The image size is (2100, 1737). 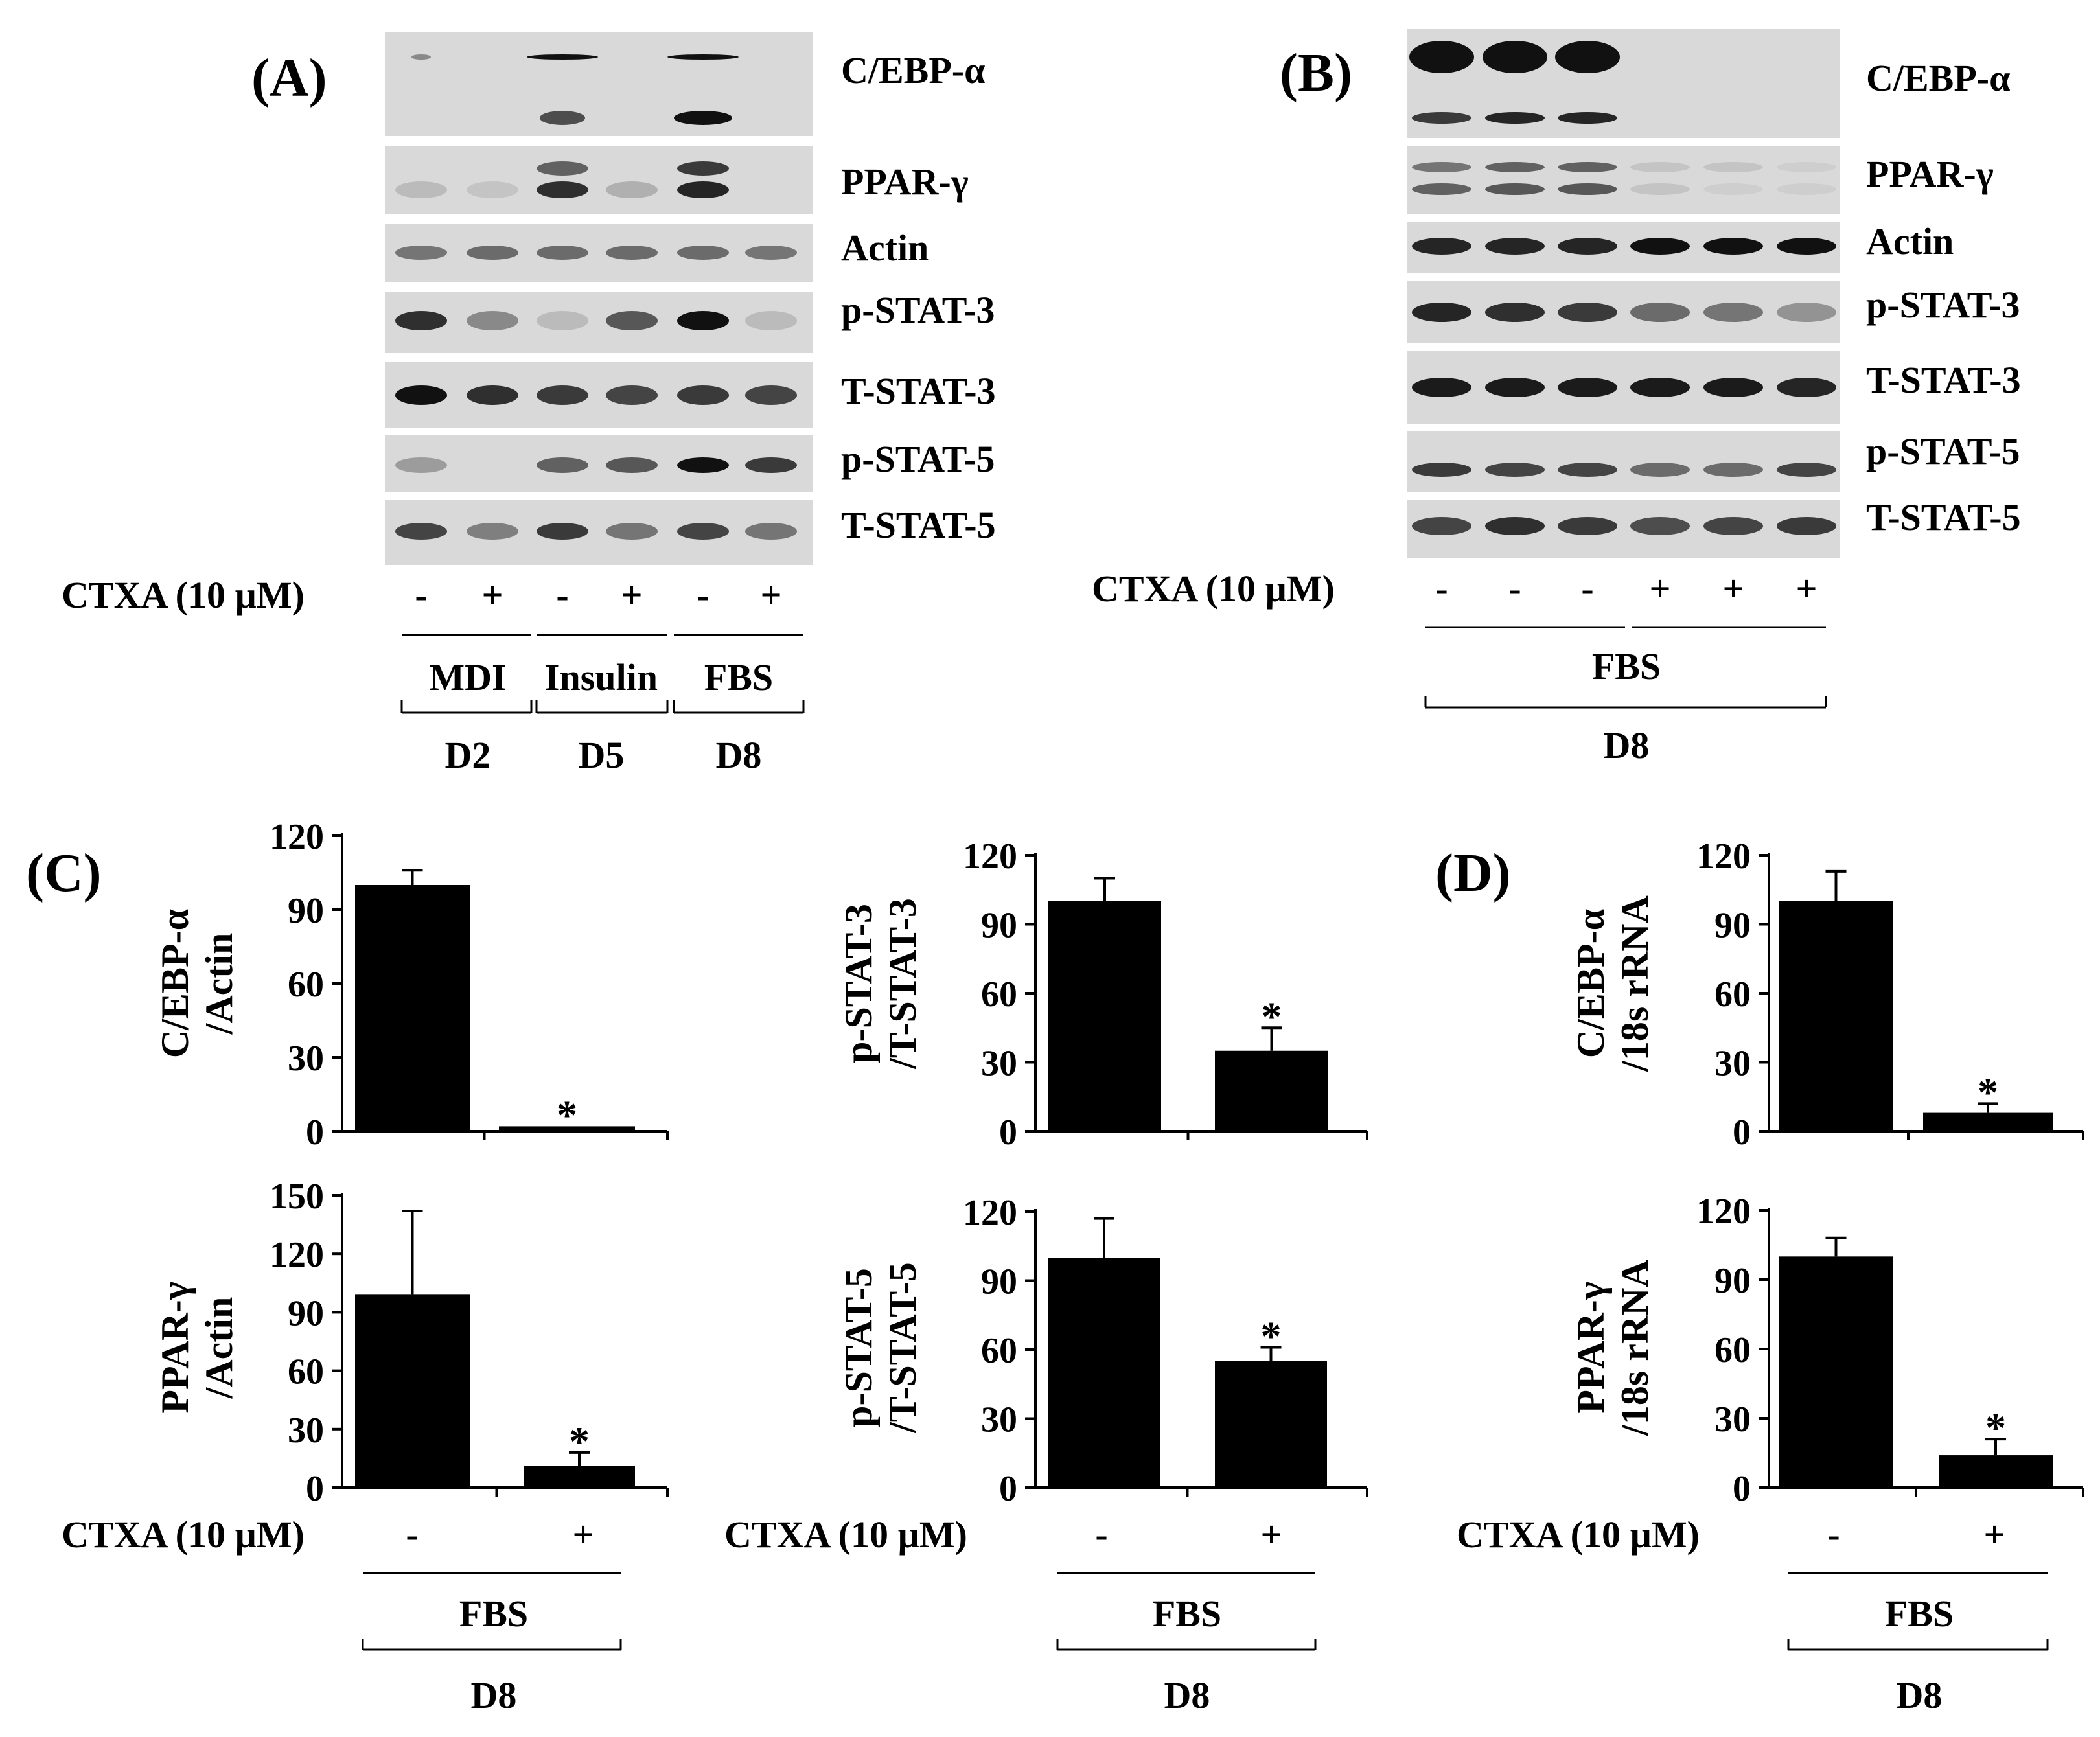 What do you see at coordinates (297, 1255) in the screenshot?
I see `chart-2-tick-label-120: 120` at bounding box center [297, 1255].